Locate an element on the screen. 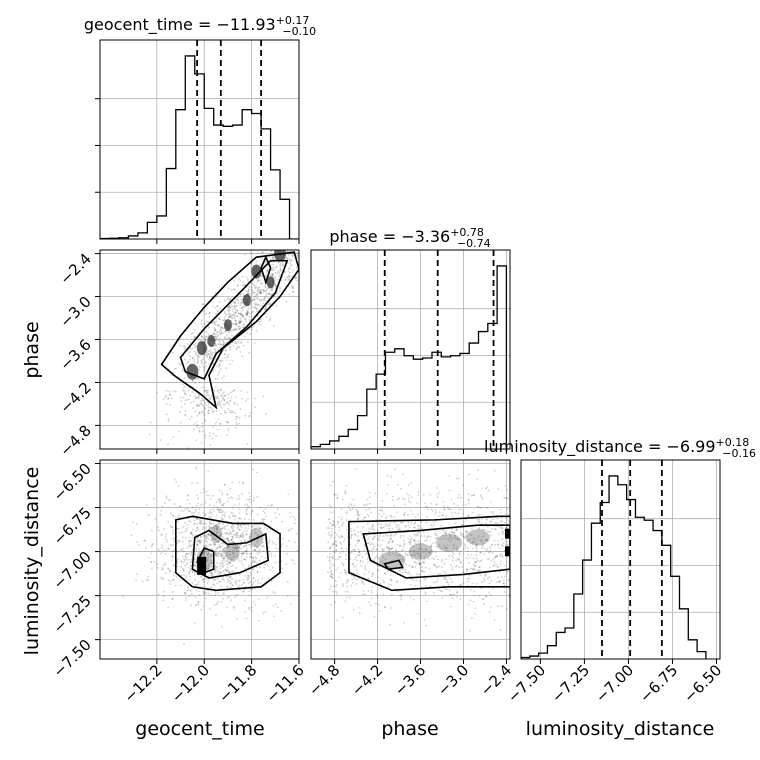 The image size is (760, 760). x-axis-label-phase: phase is located at coordinates (409, 729).